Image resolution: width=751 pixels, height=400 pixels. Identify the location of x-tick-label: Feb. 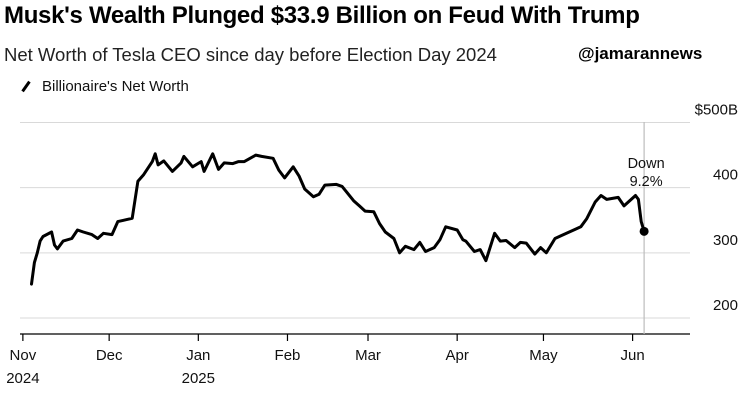
(288, 355).